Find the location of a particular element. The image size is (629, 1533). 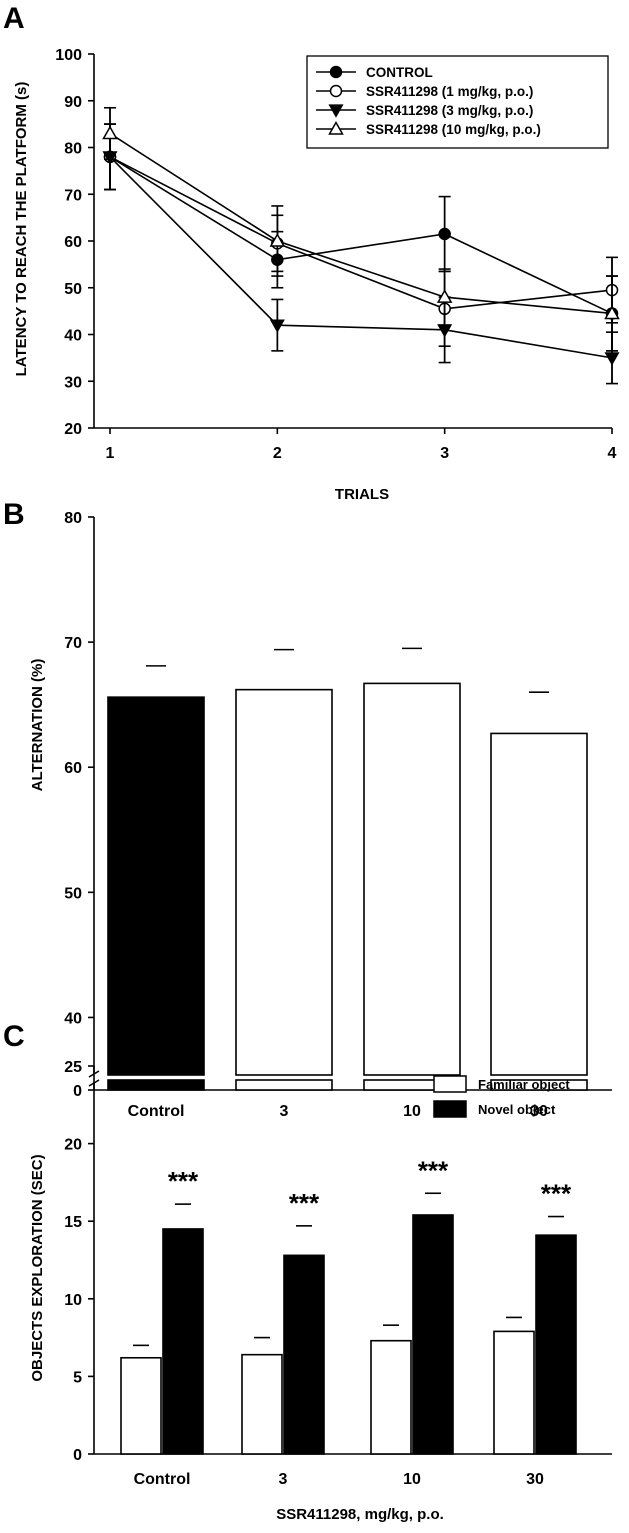

legend-label: SSR411298 (10 mg/kg, p.o.) is located at coordinates (453, 129).